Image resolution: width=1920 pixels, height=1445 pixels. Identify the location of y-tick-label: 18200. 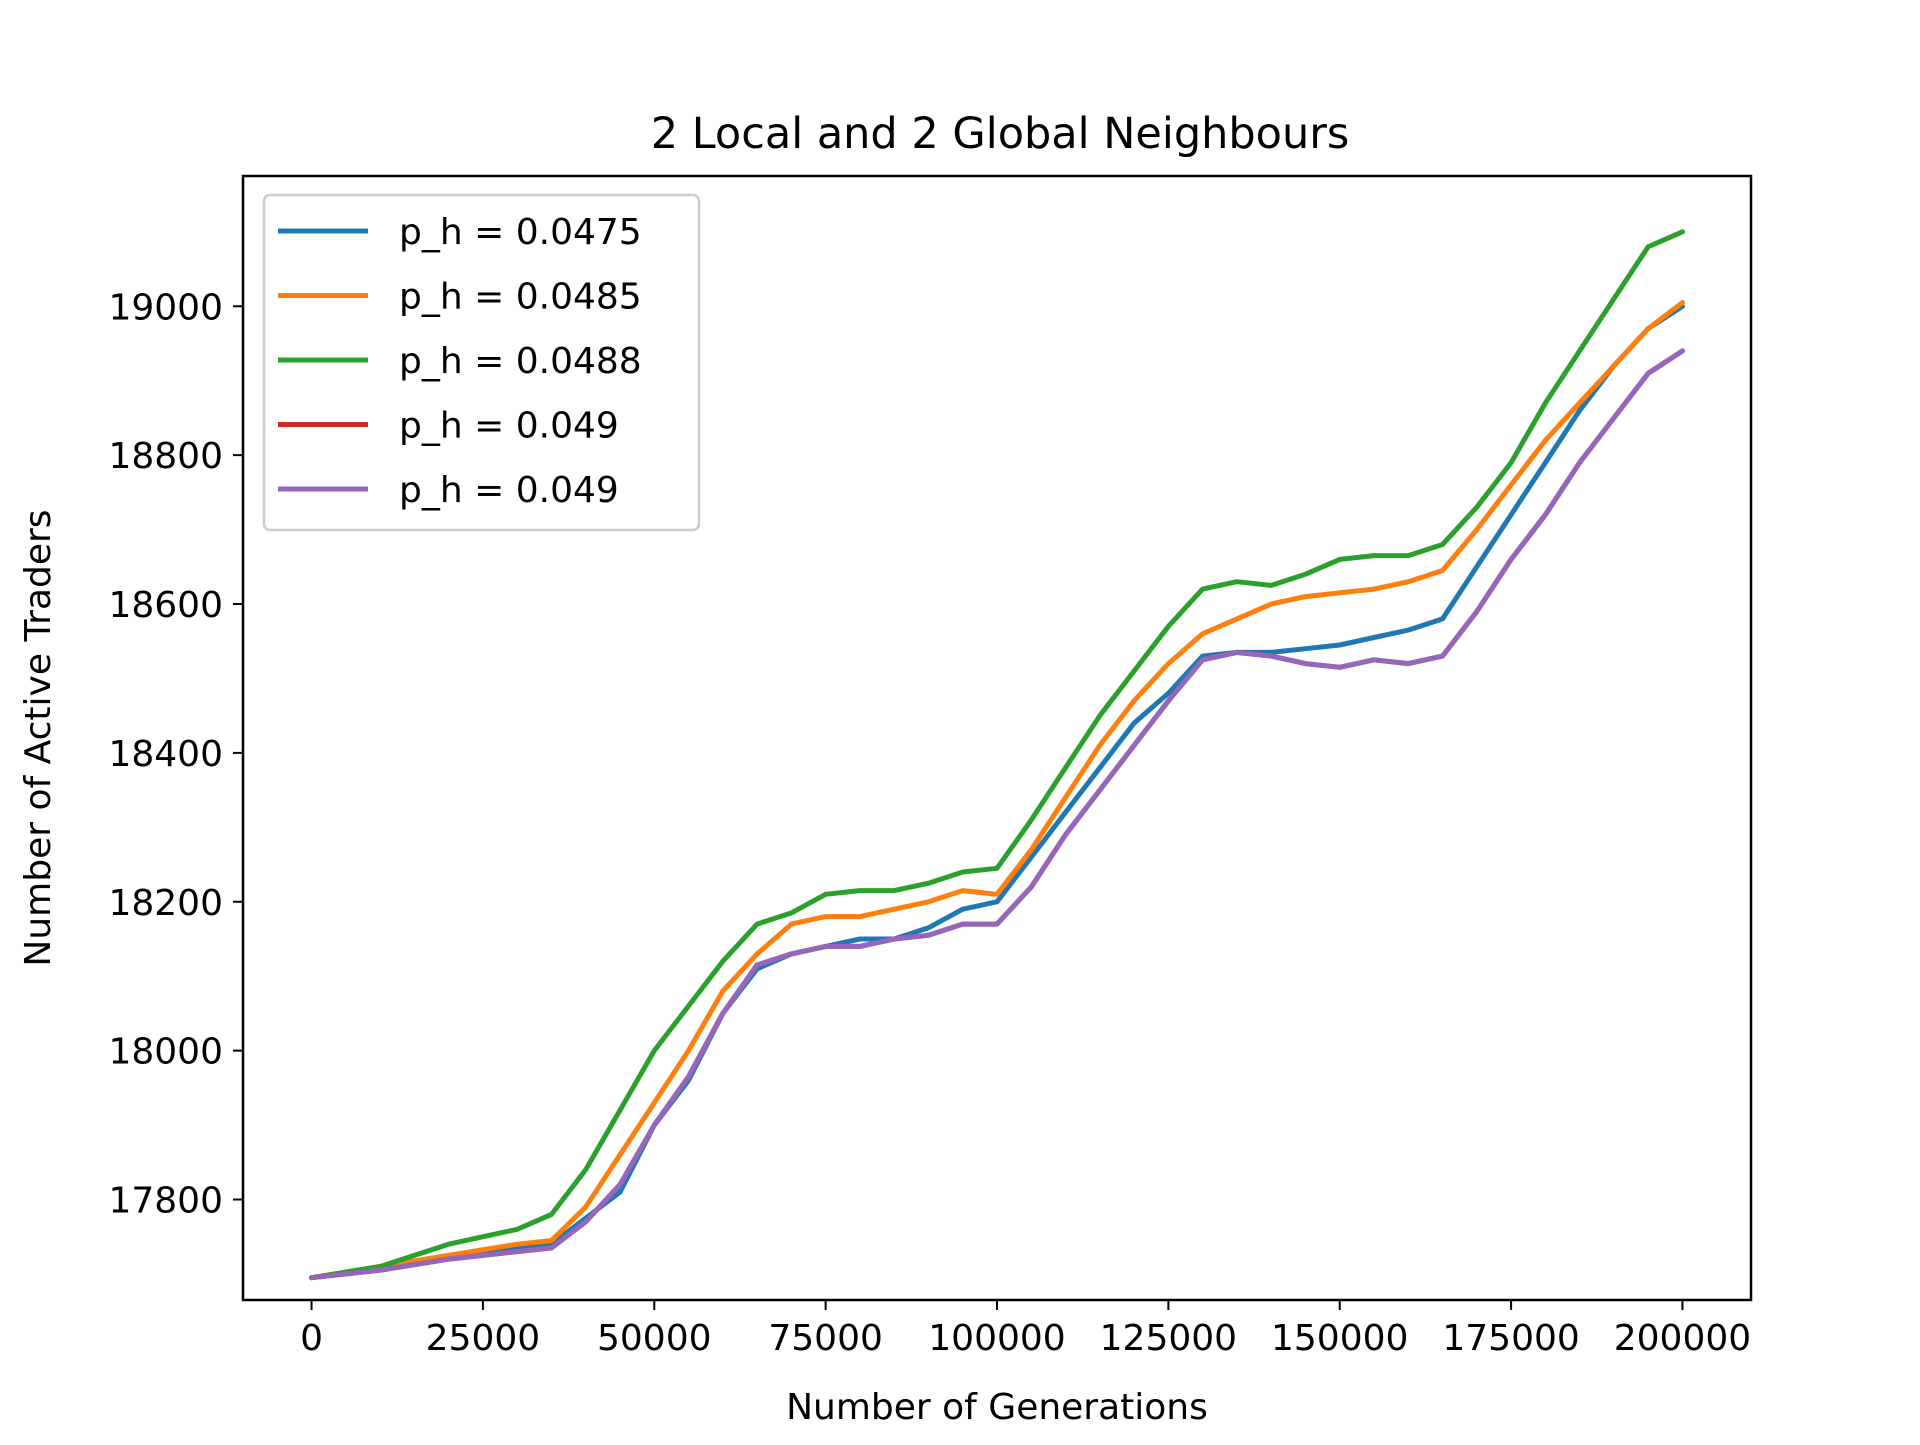
(165, 903).